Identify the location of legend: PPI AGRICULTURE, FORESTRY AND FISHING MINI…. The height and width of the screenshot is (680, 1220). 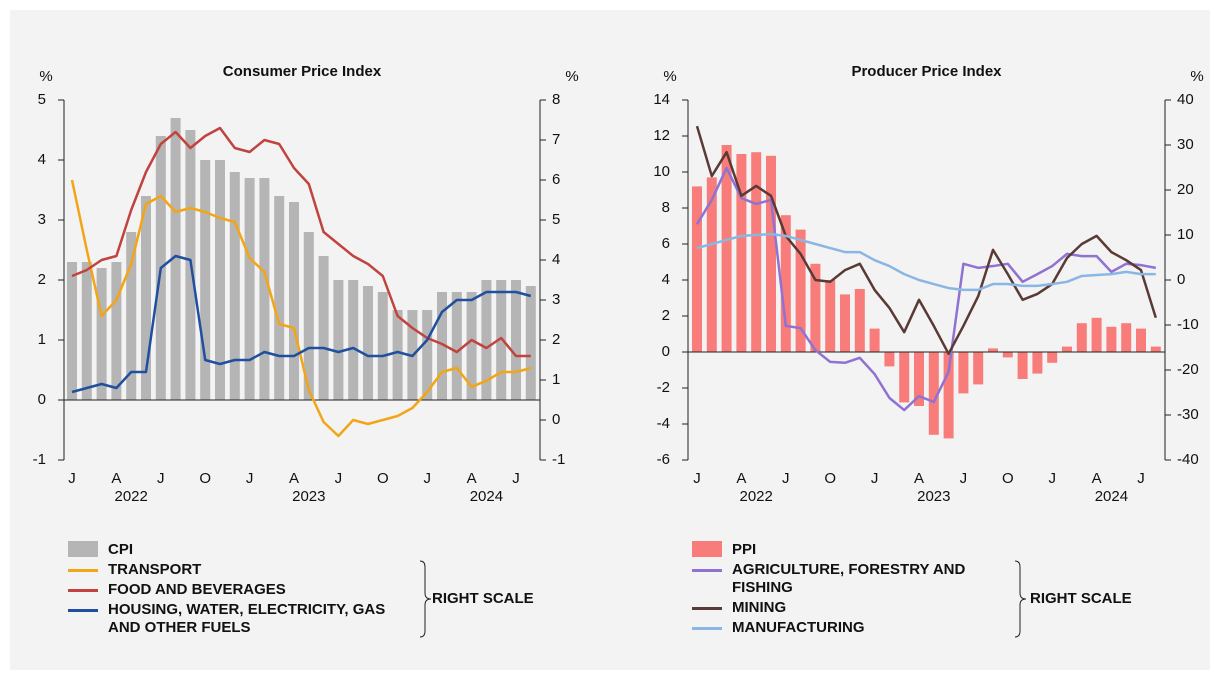
(854, 589).